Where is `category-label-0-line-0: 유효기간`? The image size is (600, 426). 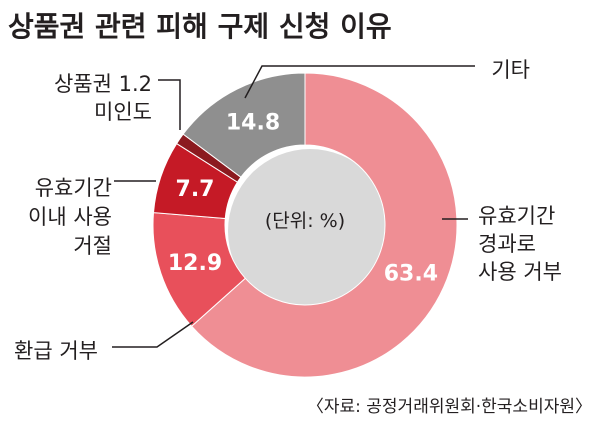 category-label-0-line-0: 유효기간 is located at coordinates (516, 216).